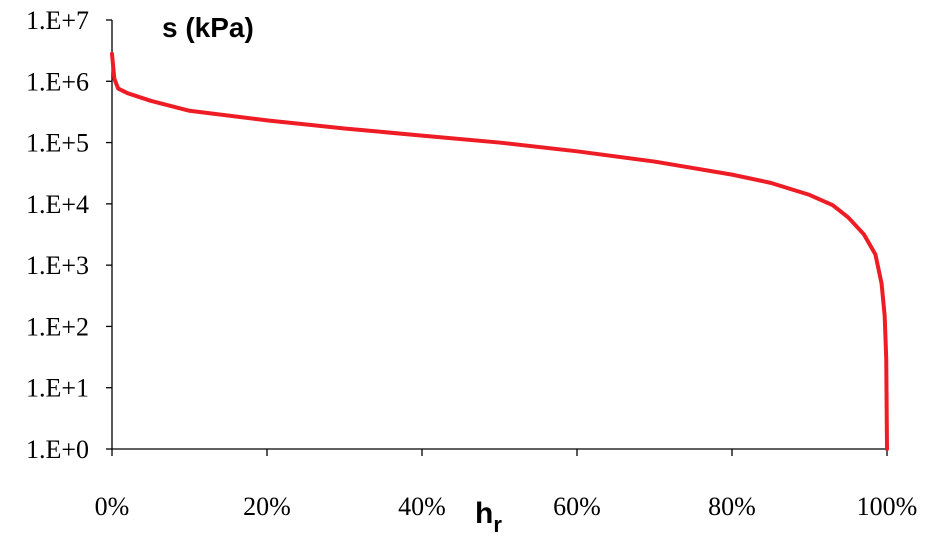  What do you see at coordinates (577, 506) in the screenshot?
I see `x-tick-label: 60%` at bounding box center [577, 506].